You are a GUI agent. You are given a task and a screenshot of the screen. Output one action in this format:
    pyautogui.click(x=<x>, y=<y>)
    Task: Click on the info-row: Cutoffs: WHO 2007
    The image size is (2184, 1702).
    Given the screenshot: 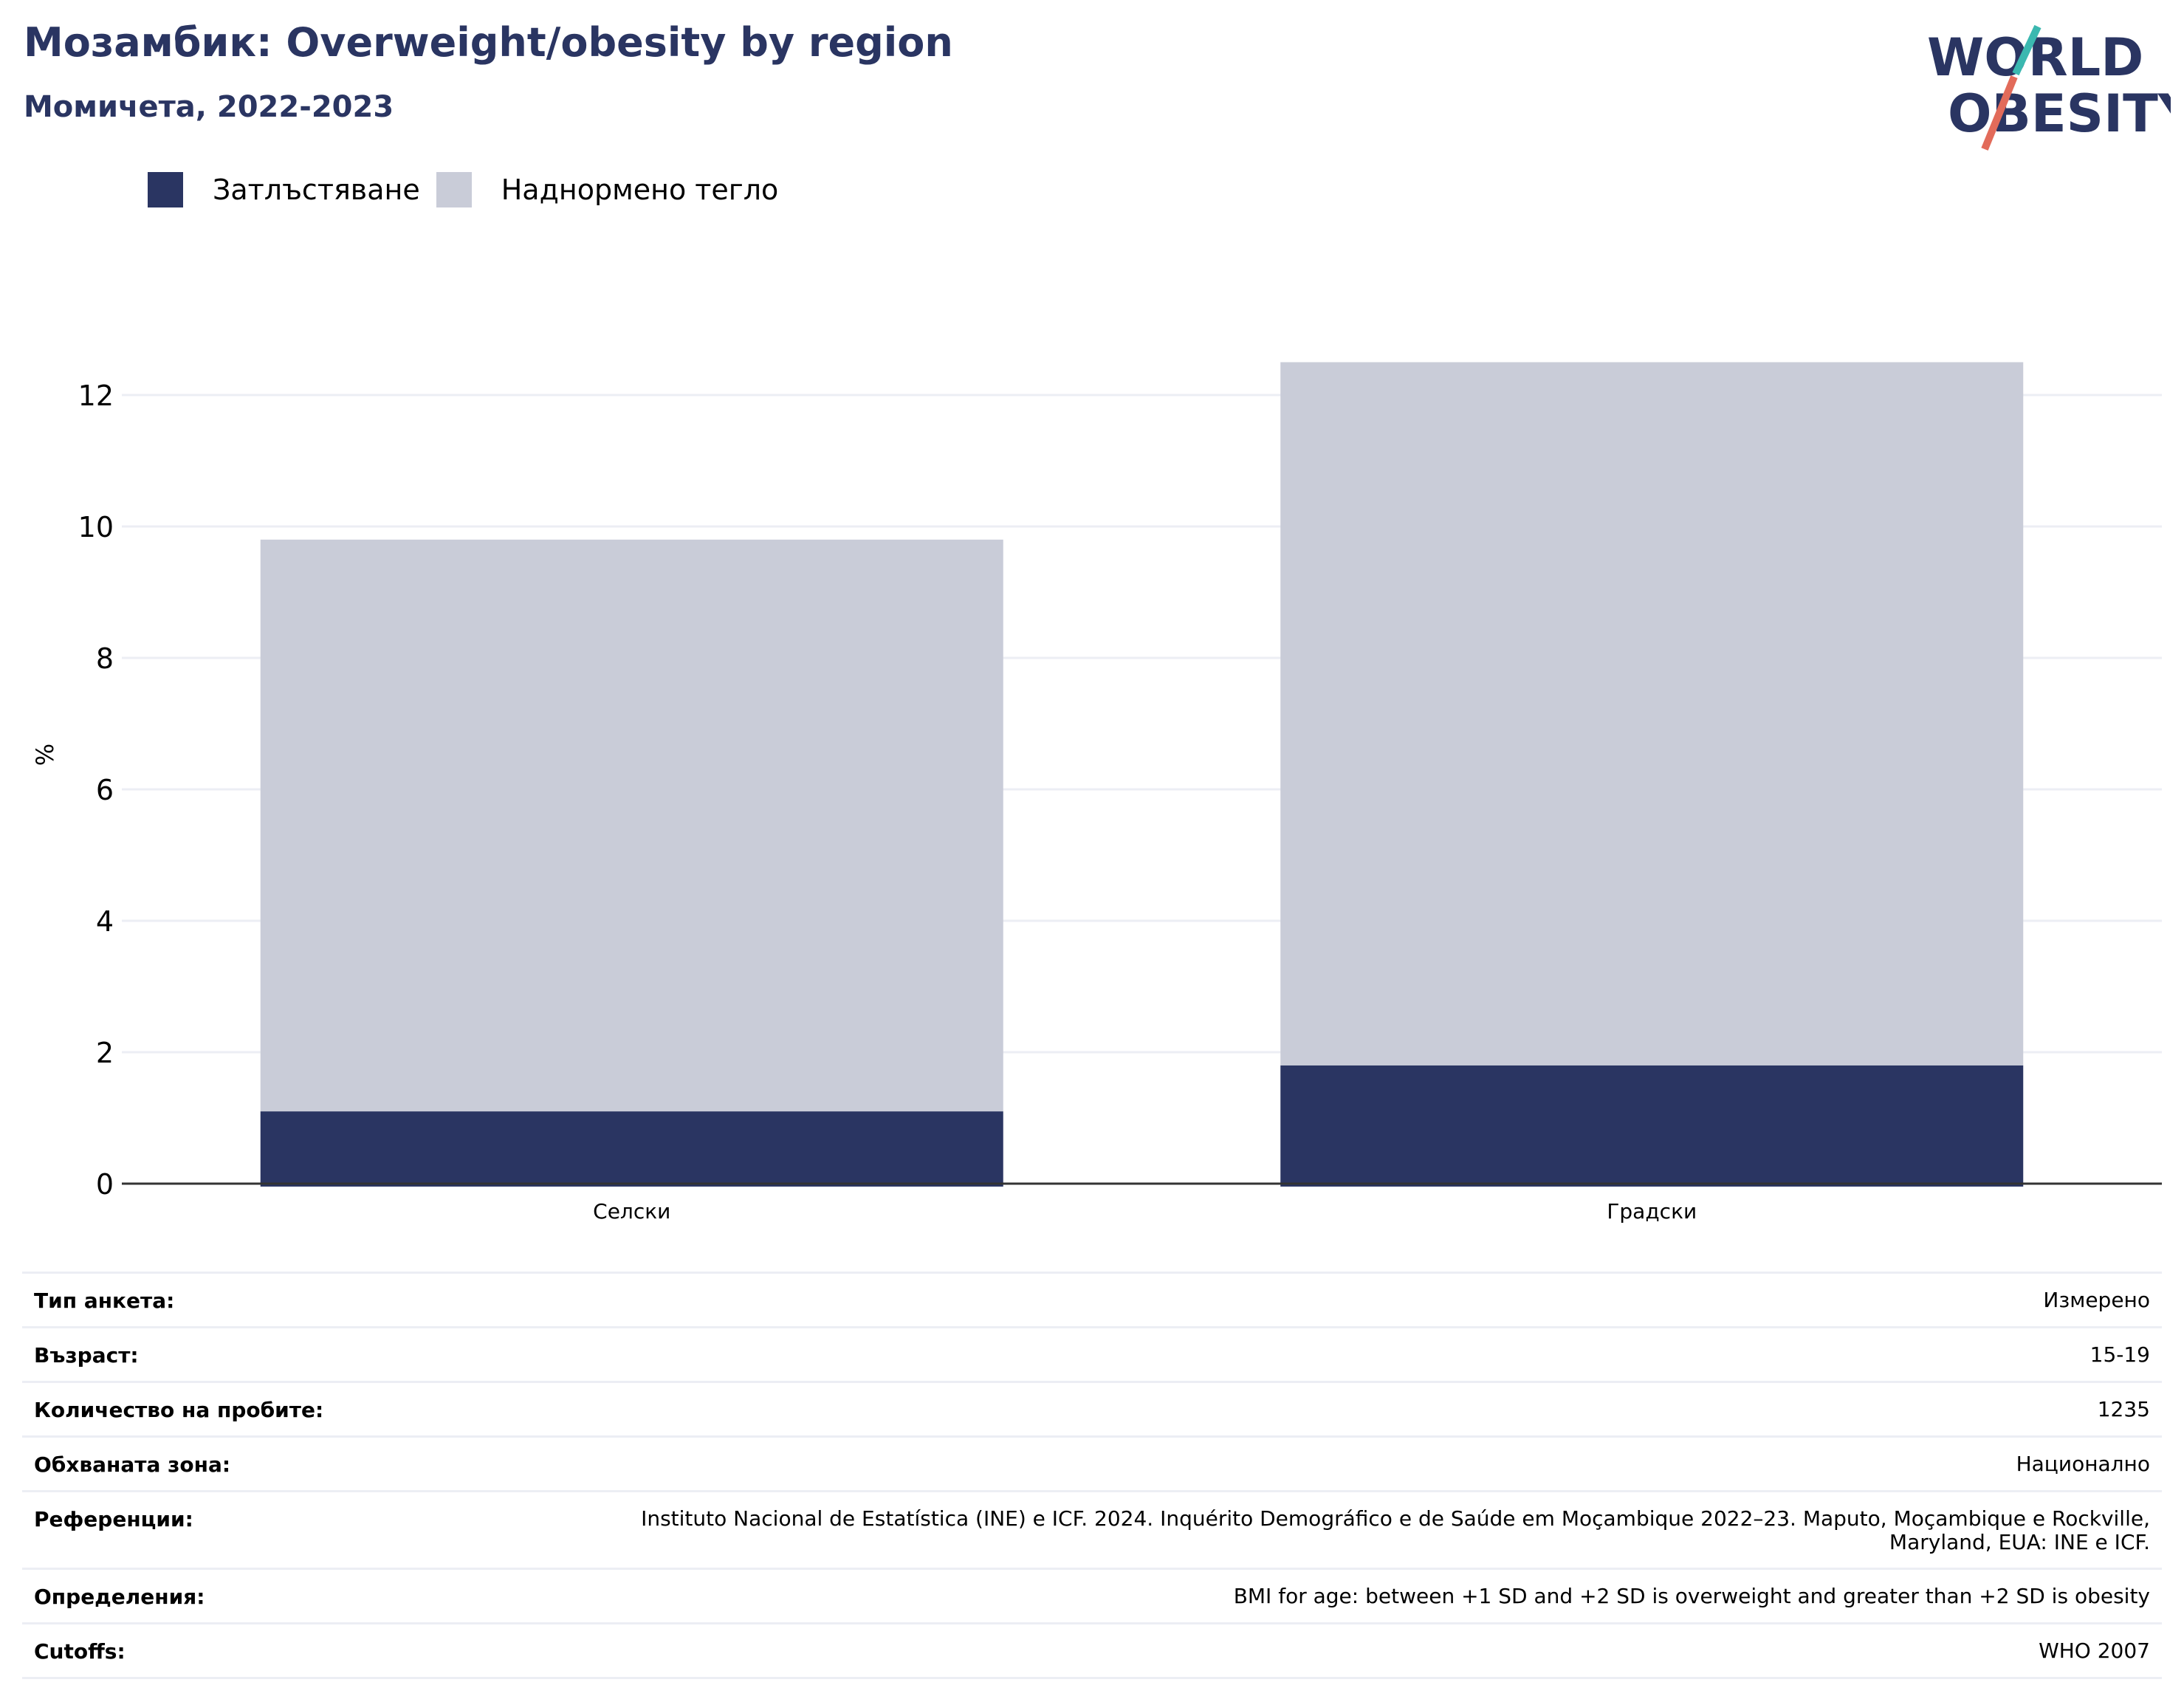 What is the action you would take?
    pyautogui.click(x=1092, y=1650)
    